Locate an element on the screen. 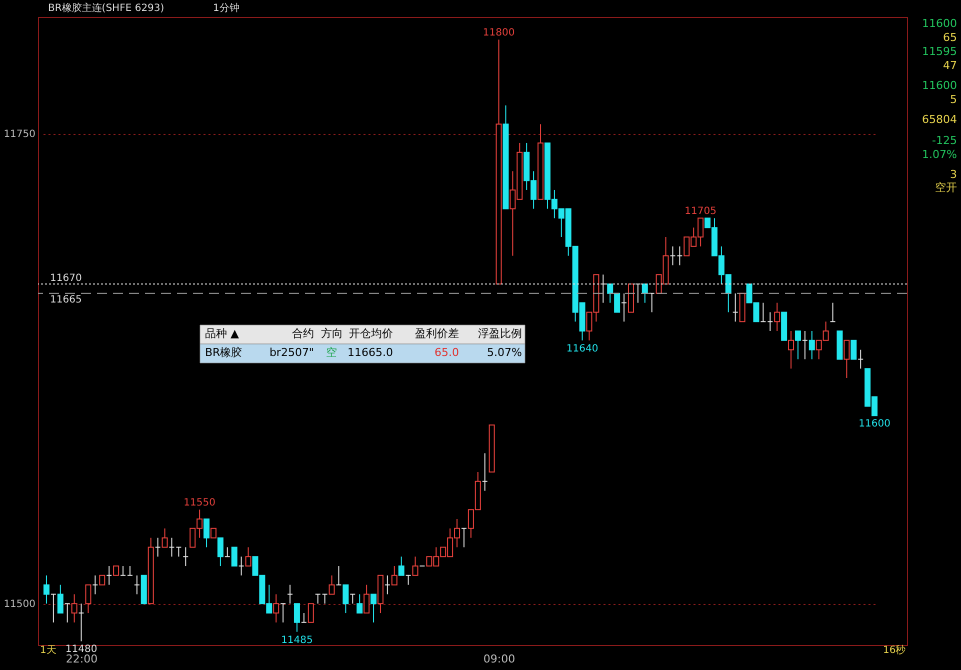 The height and width of the screenshot is (670, 961). annotation: 浮盈比例 is located at coordinates (500, 333).